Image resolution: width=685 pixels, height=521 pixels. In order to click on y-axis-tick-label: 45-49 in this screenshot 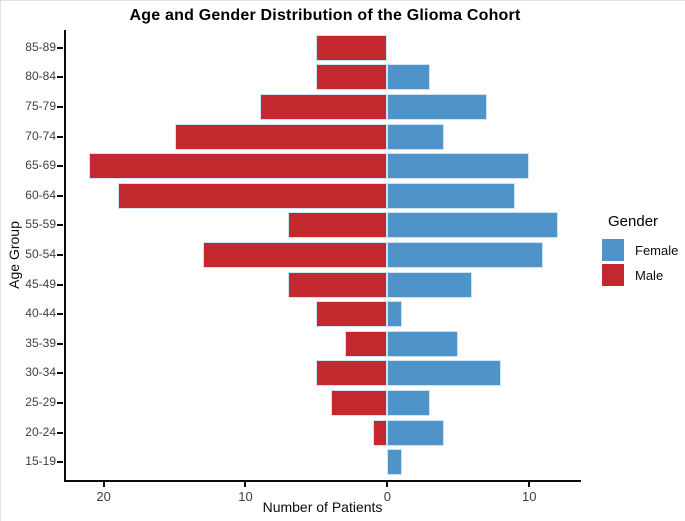, I will do `click(40, 283)`.